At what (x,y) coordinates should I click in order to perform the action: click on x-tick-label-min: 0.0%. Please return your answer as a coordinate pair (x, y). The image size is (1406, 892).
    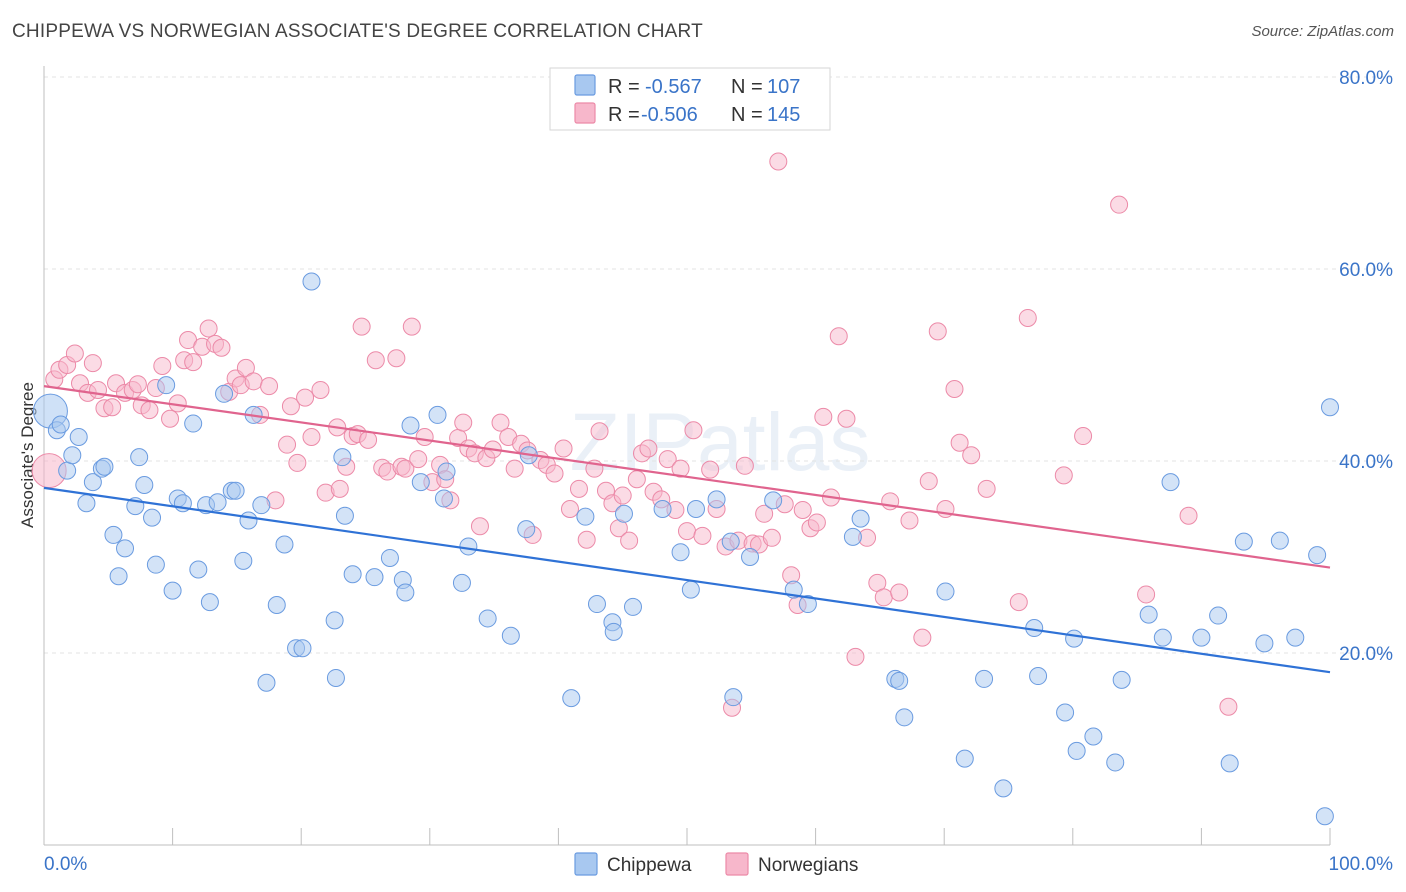
    Looking at the image, I should click on (65, 864).